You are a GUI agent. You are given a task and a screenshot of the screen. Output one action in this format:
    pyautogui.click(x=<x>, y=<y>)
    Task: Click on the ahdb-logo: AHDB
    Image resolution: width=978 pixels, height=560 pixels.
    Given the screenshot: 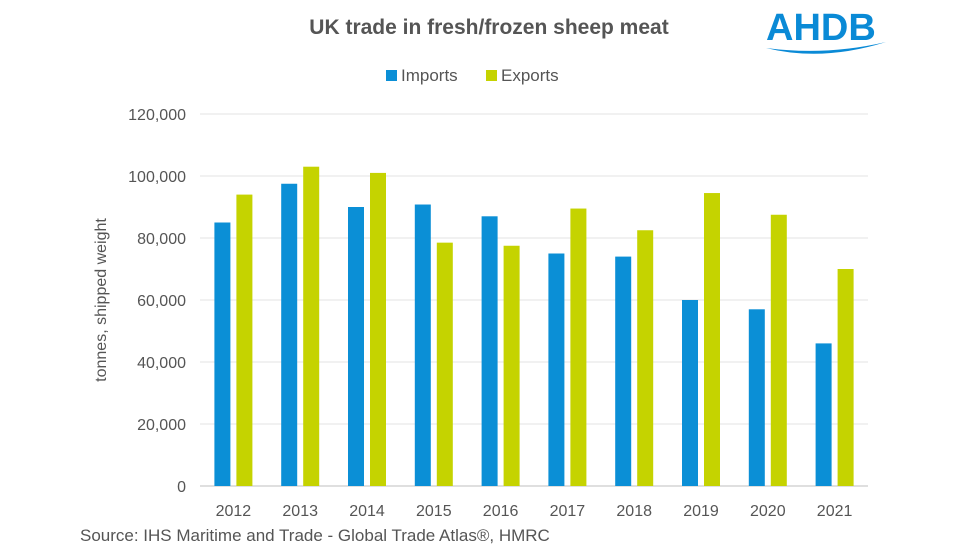 What is the action you would take?
    pyautogui.click(x=827, y=32)
    